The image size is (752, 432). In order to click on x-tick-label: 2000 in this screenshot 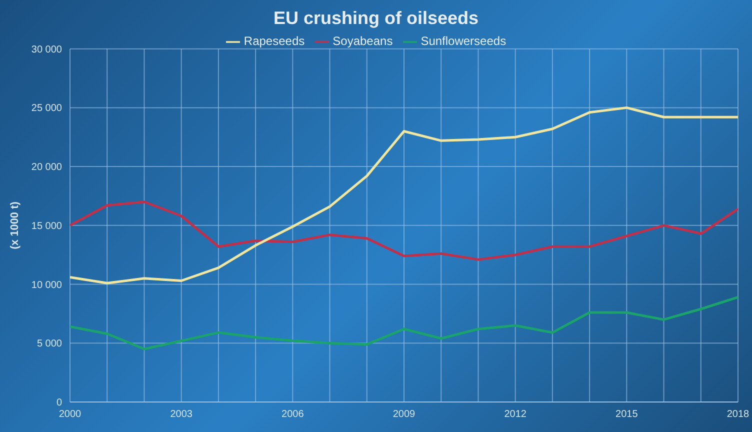, I will do `click(70, 414)`.